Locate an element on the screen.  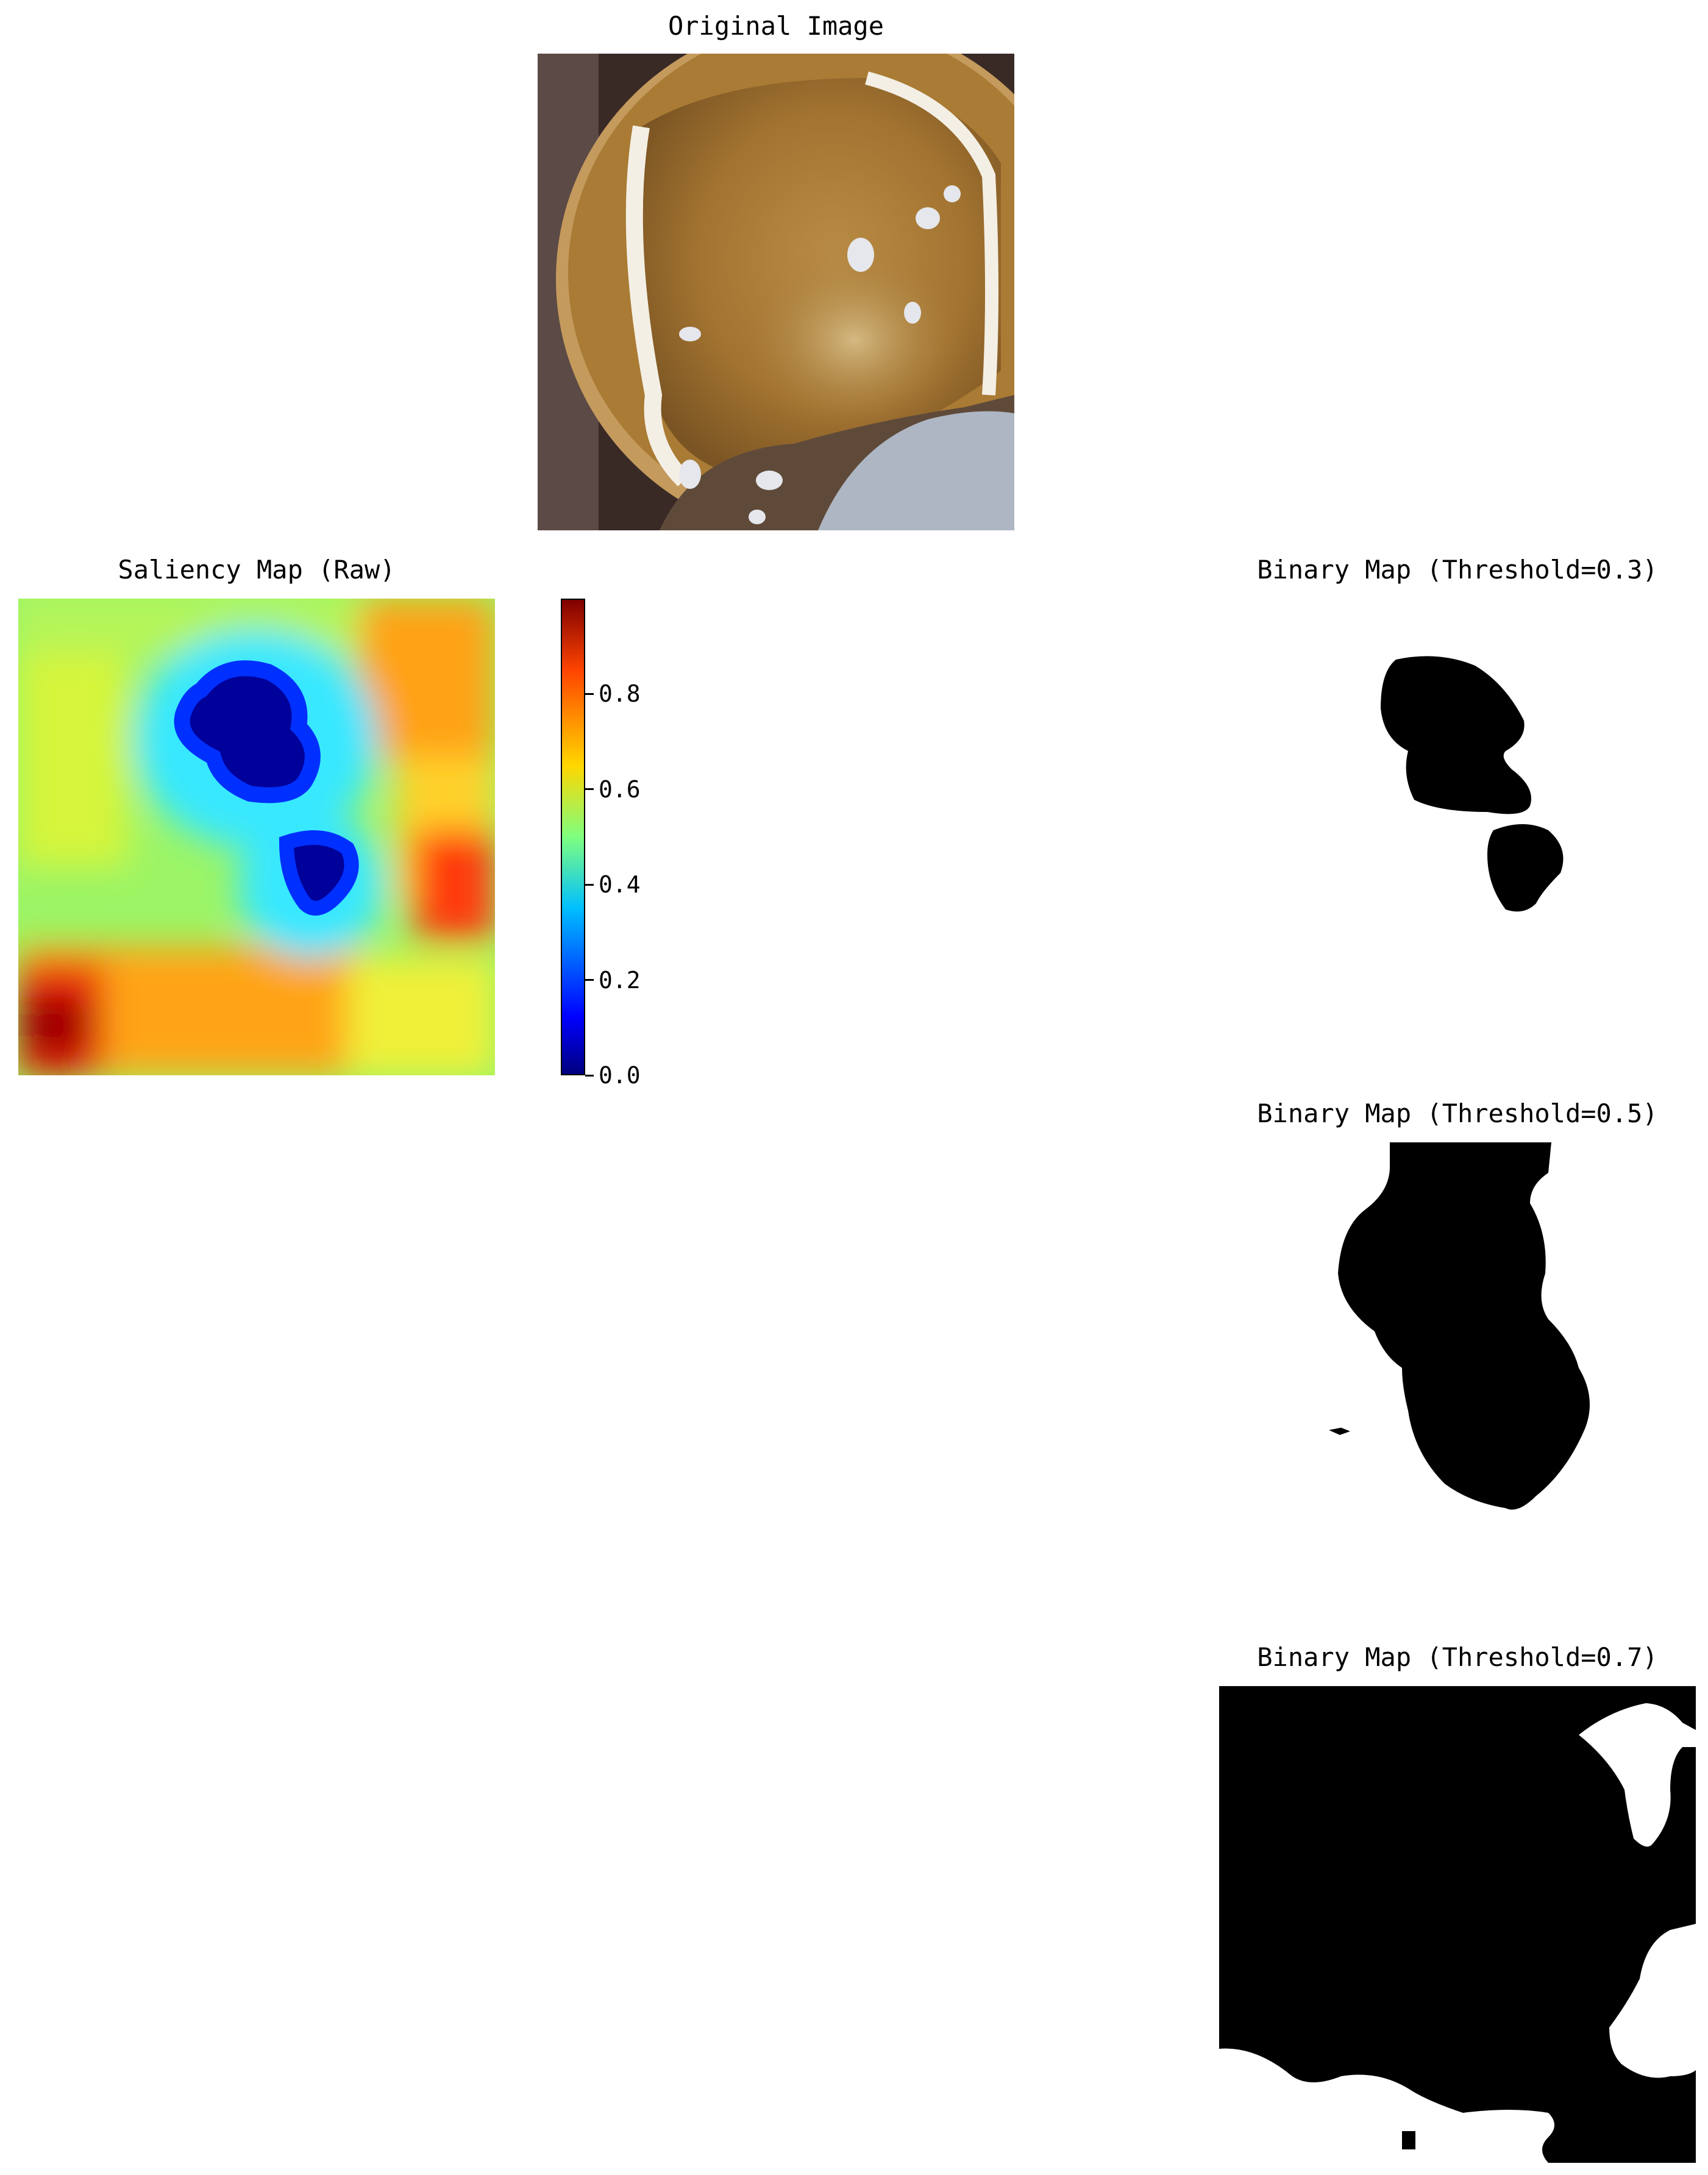
colorbar is located at coordinates (573, 837).